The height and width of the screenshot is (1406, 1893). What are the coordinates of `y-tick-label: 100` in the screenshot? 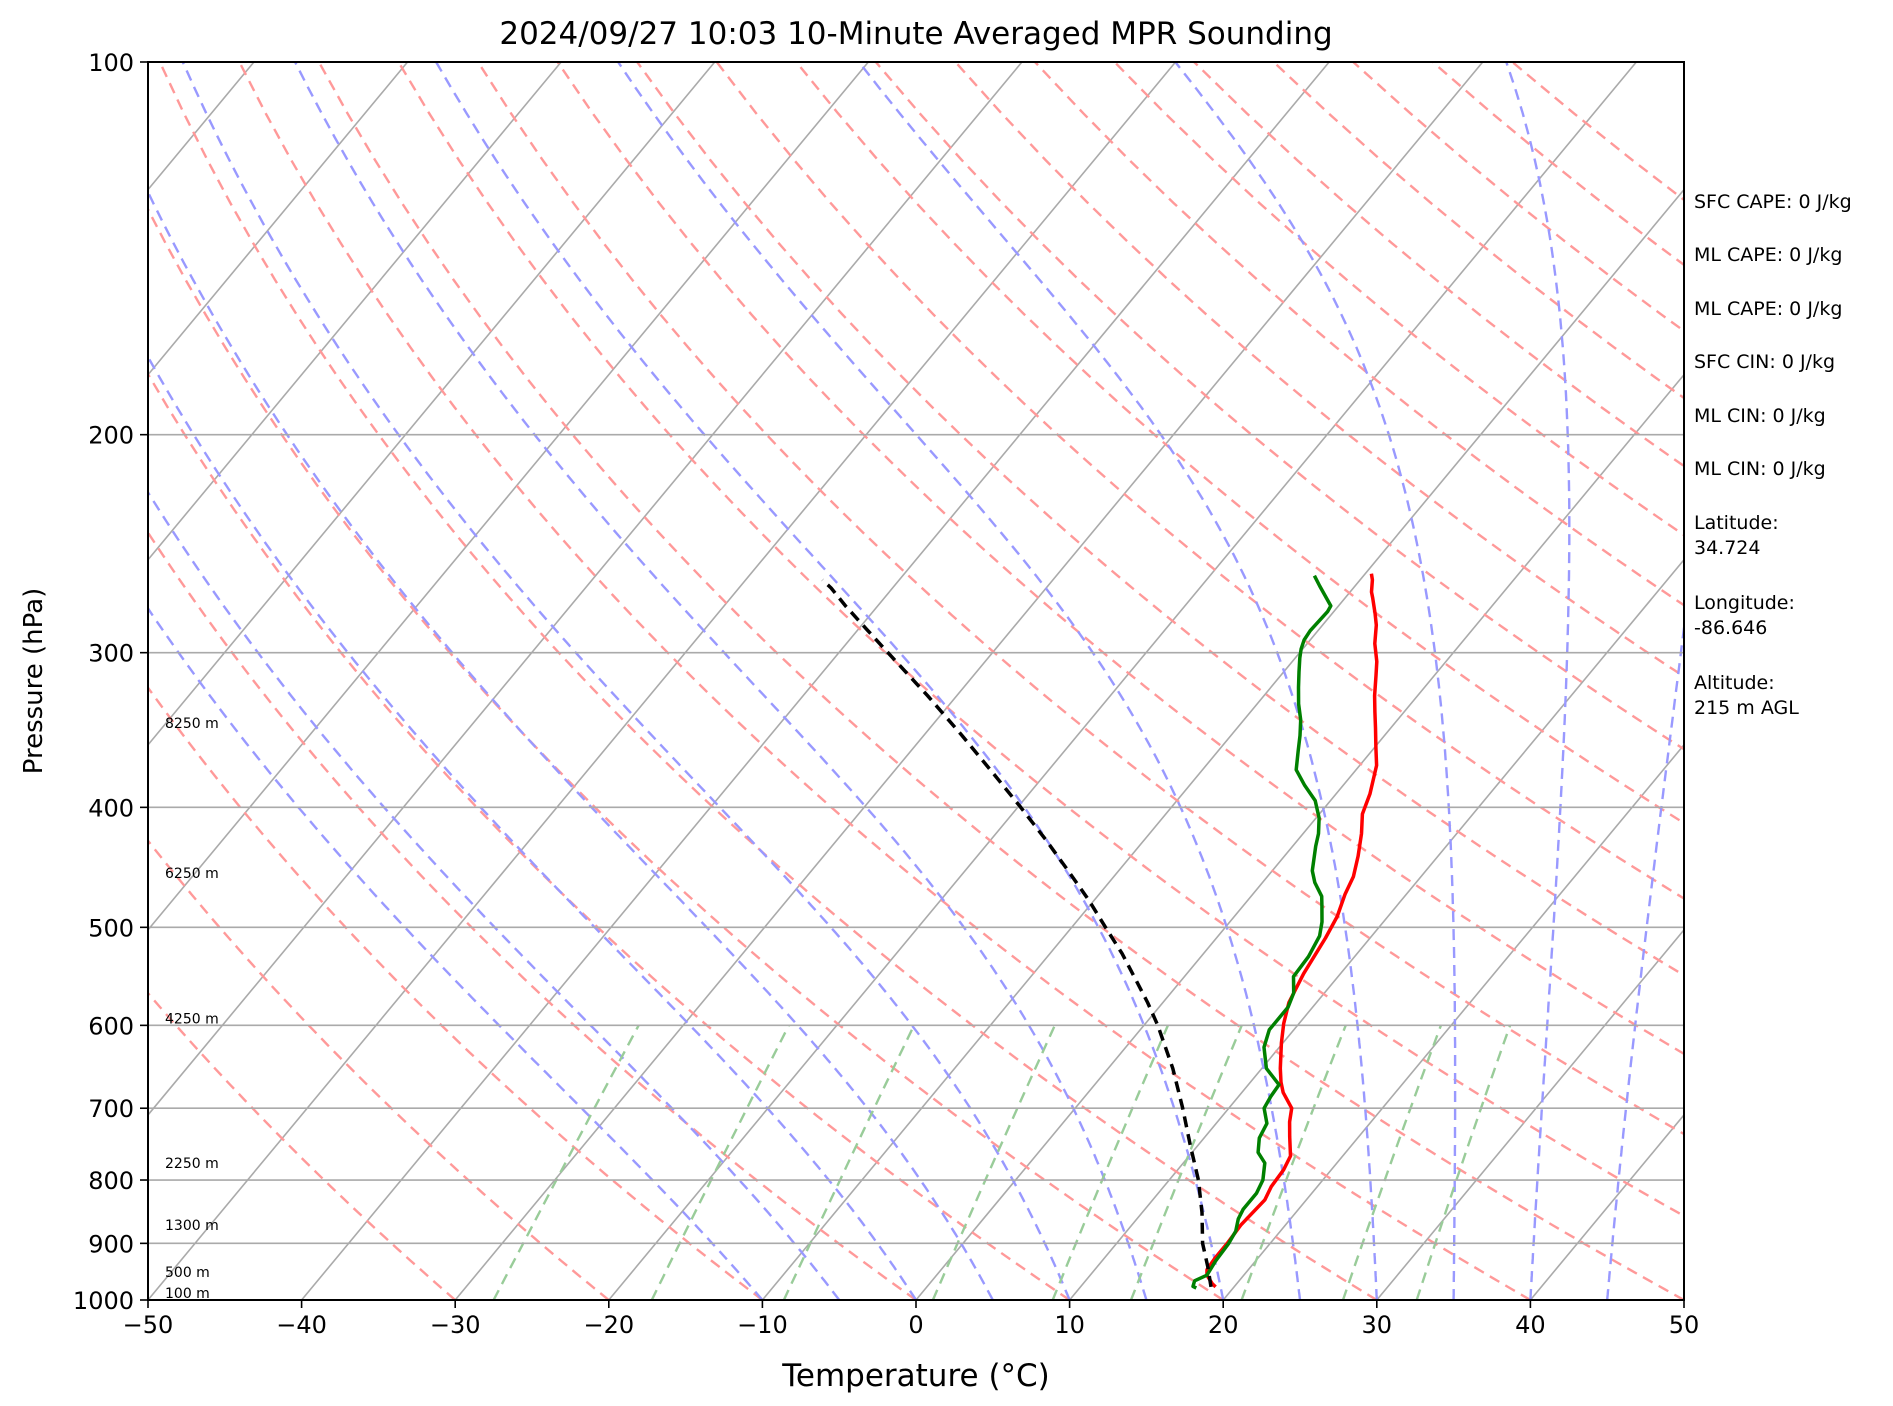 It's located at (111, 63).